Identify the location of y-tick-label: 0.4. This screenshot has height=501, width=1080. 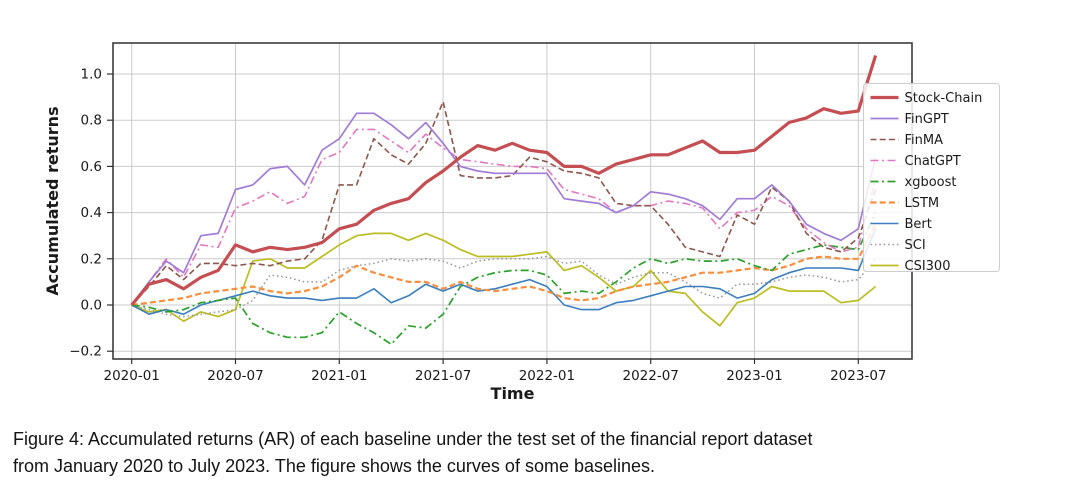
(91, 213).